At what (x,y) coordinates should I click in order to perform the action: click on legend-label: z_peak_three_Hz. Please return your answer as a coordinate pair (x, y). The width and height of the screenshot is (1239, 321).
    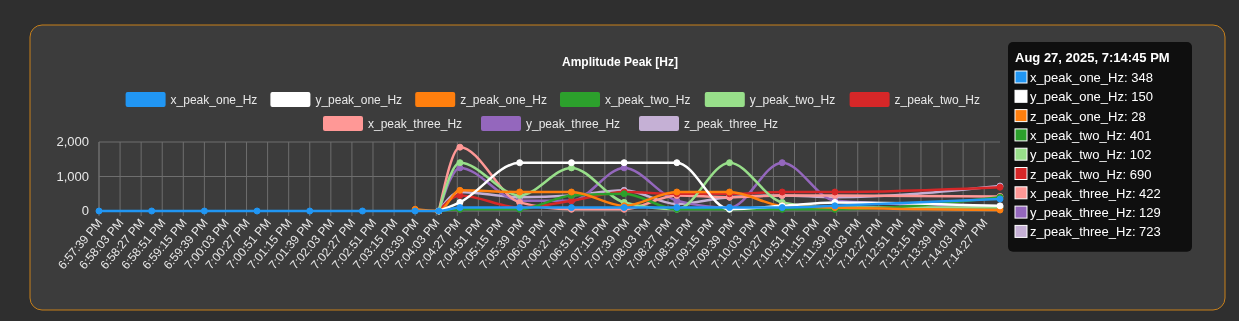
    Looking at the image, I should click on (731, 124).